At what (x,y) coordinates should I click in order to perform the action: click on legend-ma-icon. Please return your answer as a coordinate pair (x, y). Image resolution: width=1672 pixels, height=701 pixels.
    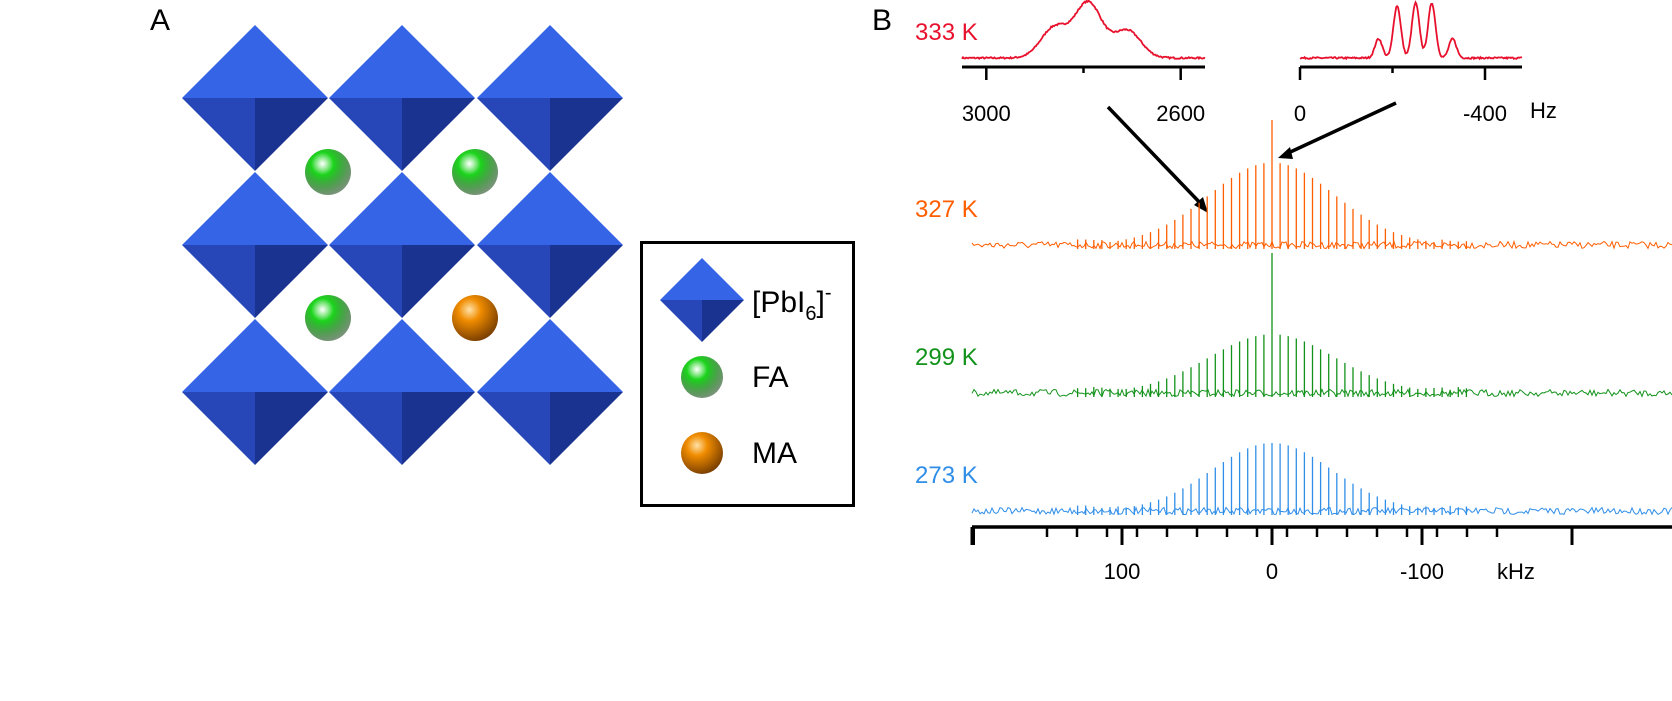
    Looking at the image, I should click on (702, 453).